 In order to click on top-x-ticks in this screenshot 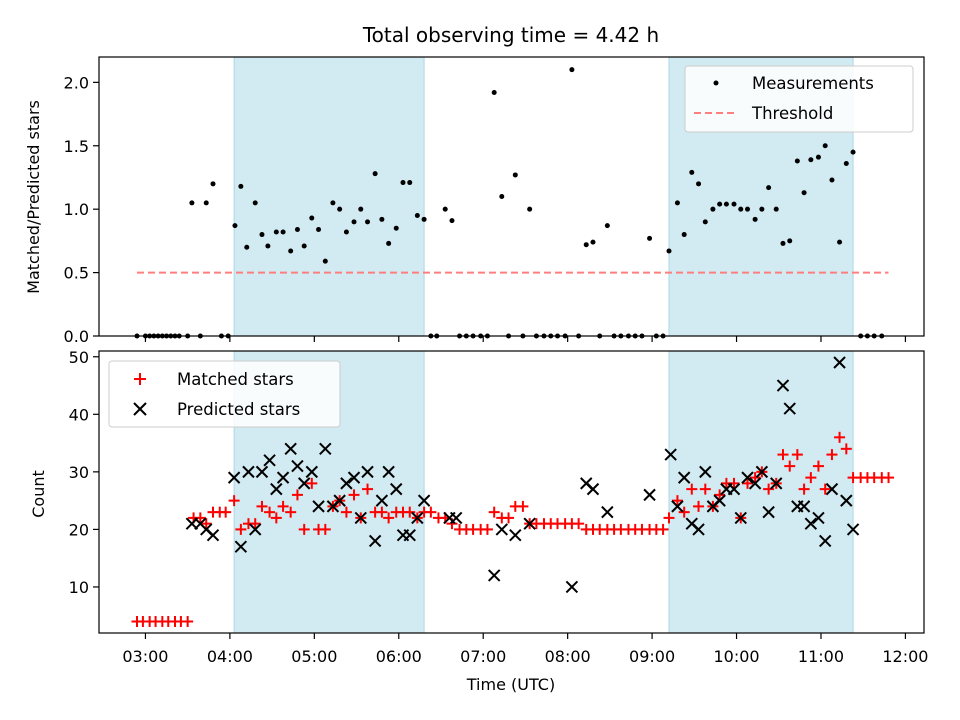, I will do `click(525, 339)`.